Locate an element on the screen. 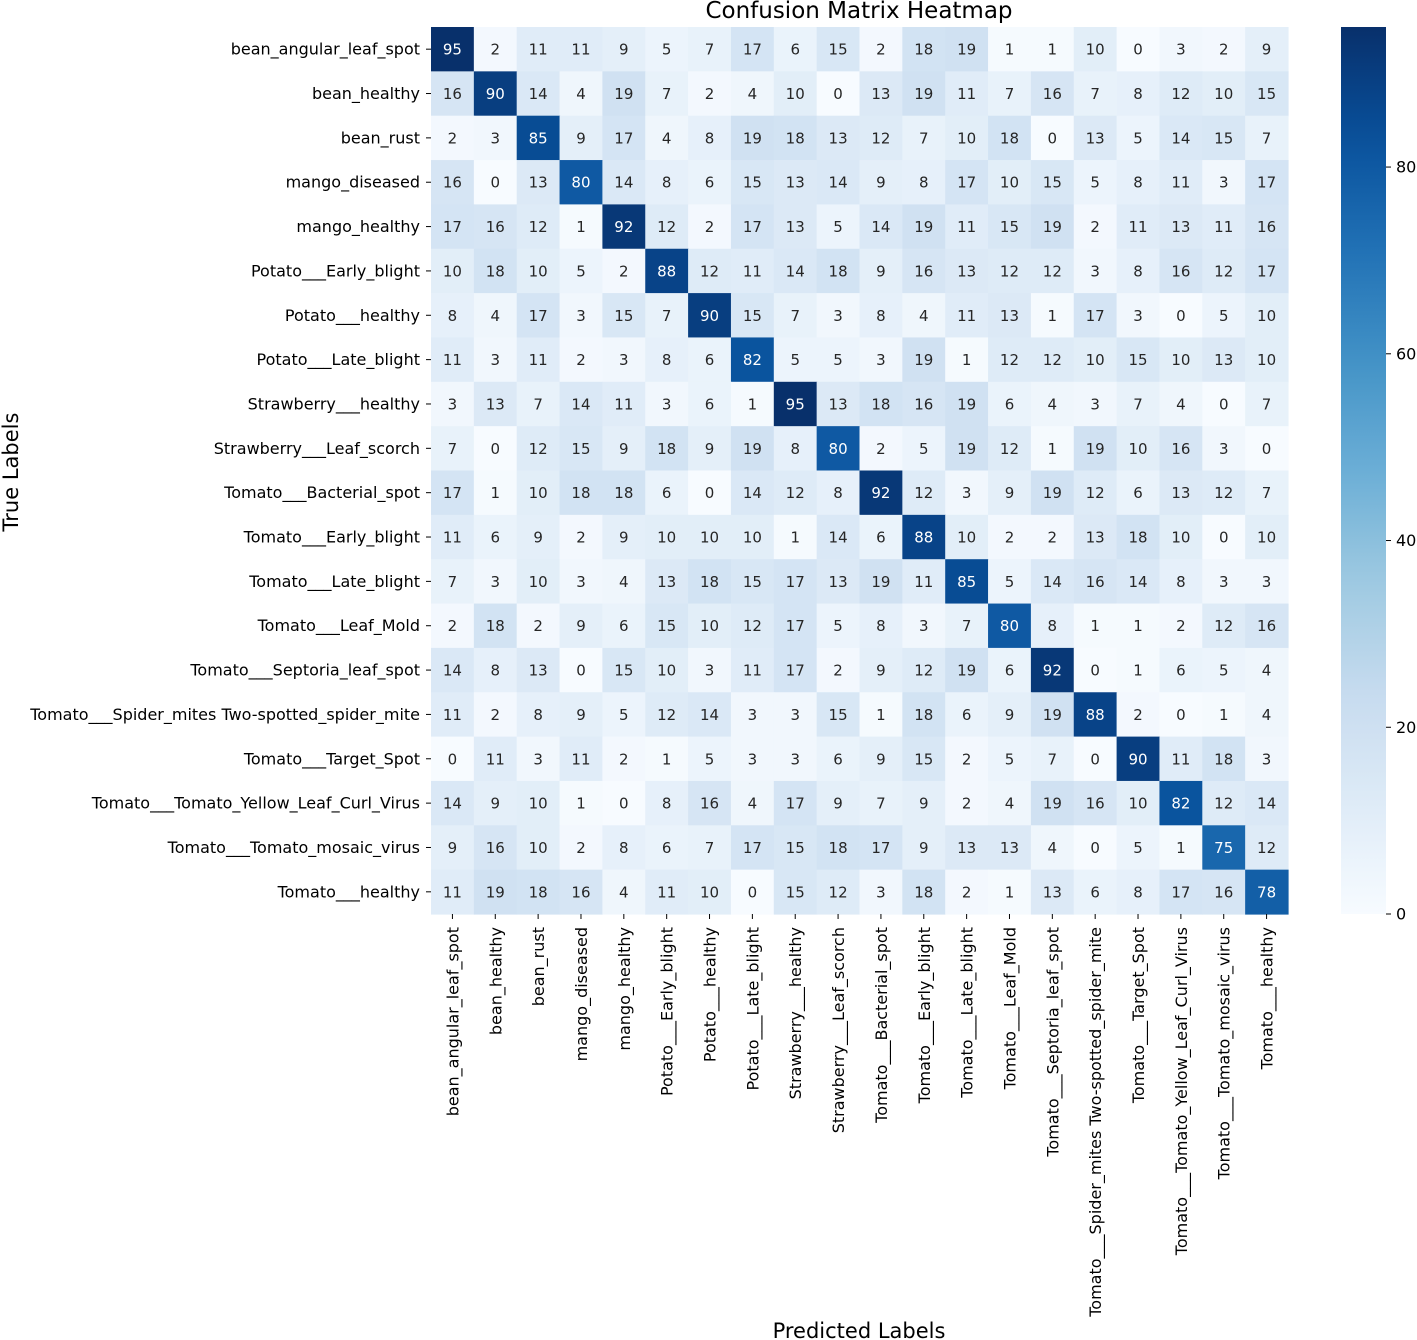 The image size is (1417, 1340). y-tick-label: Tomato___Target_Spot is located at coordinates (331, 759).